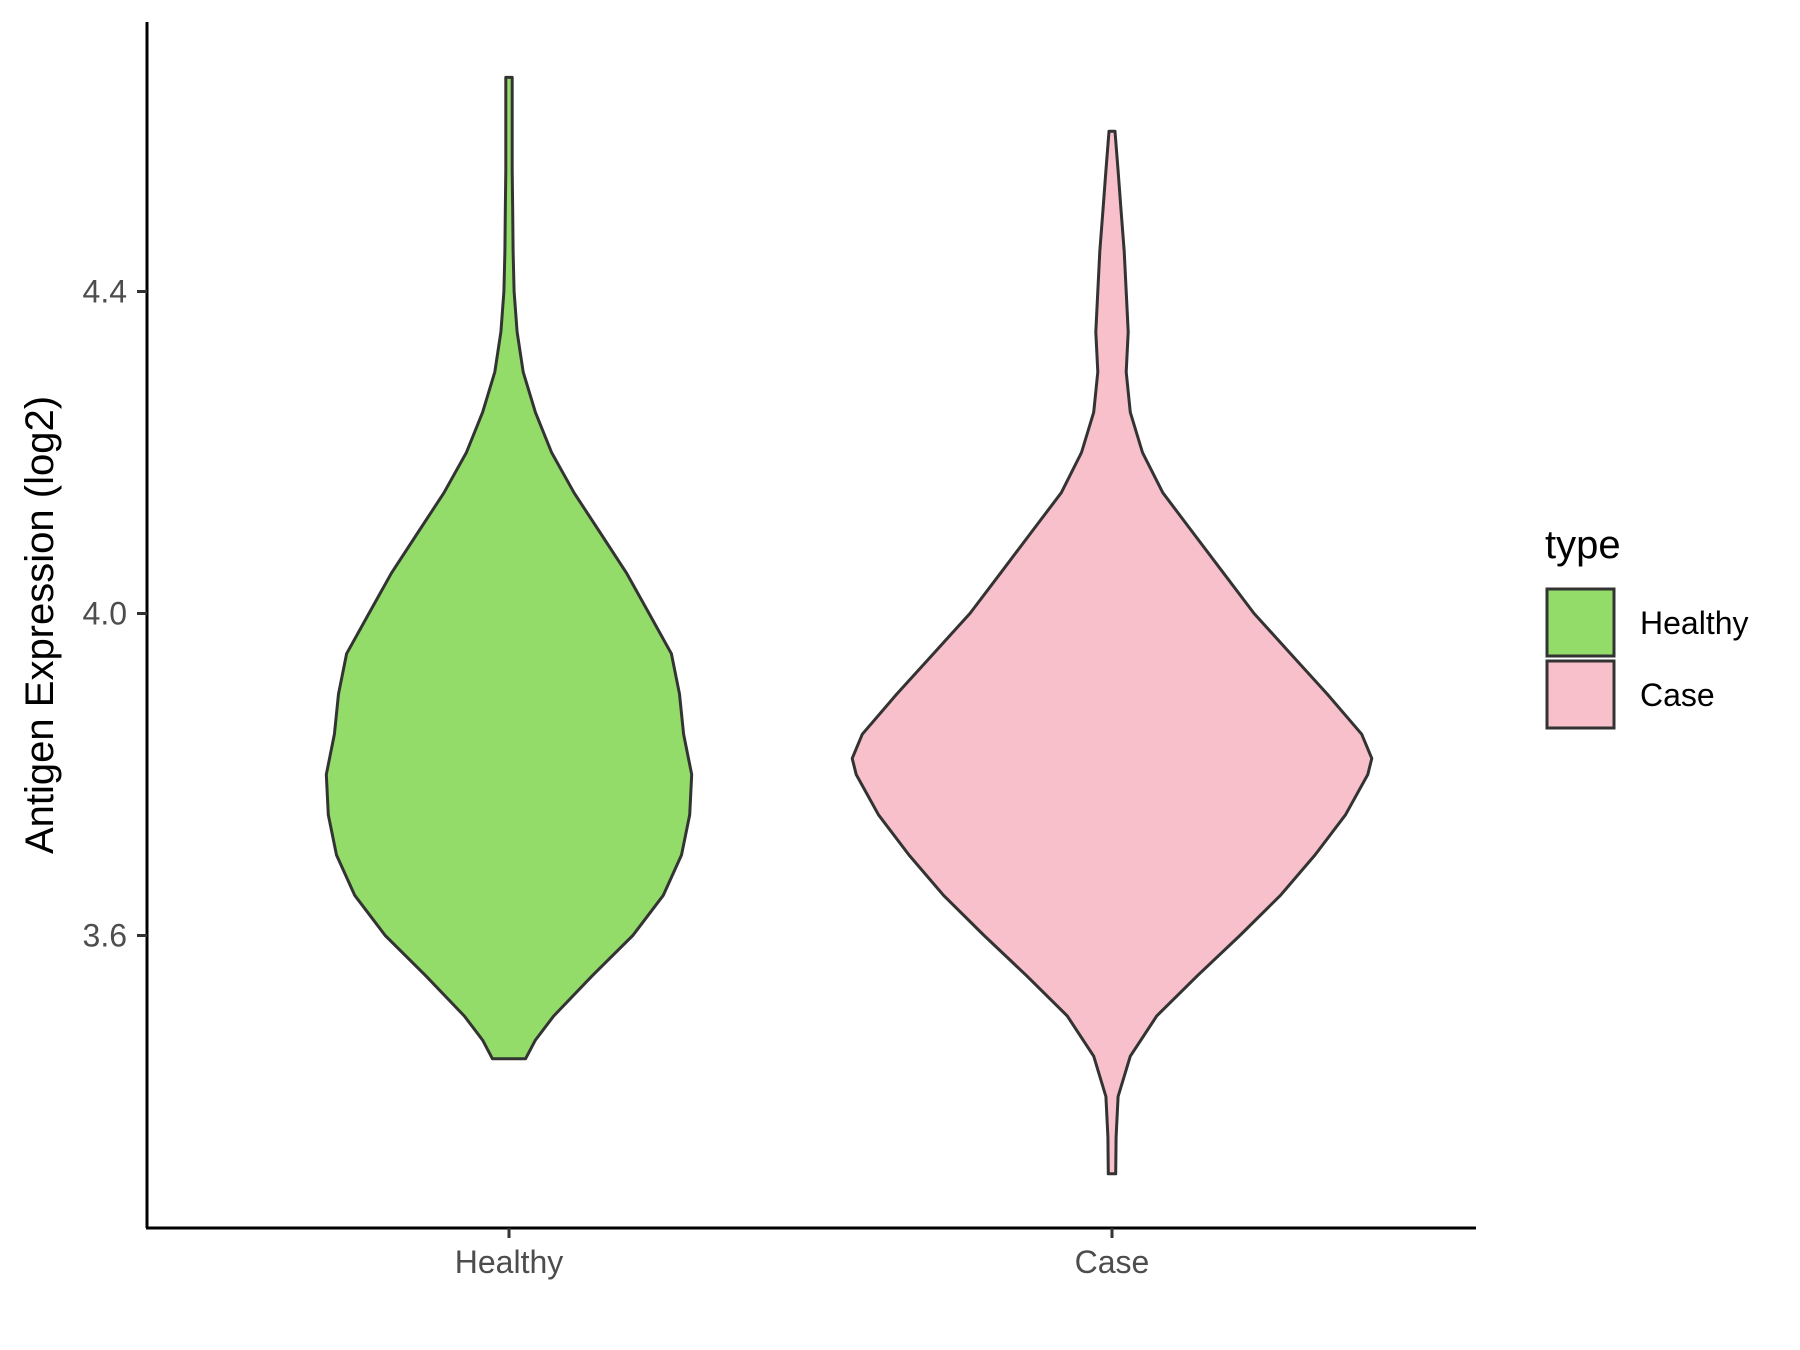 The width and height of the screenshot is (1800, 1350). I want to click on y-ticks: 3.6 4.0 4.4, so click(115, 614).